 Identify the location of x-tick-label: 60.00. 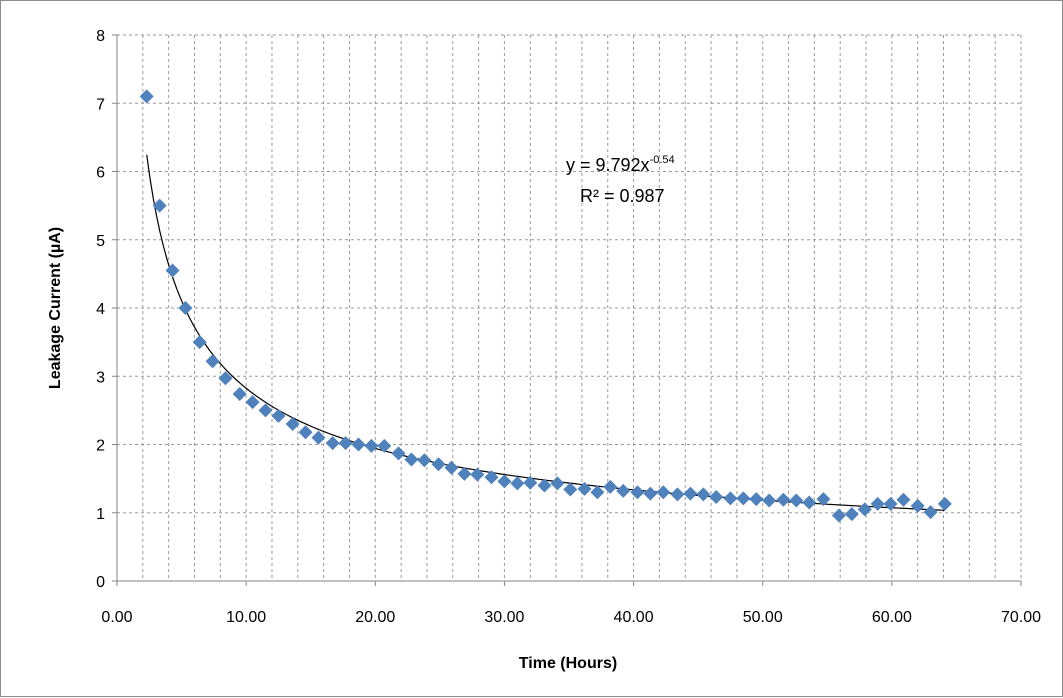
(892, 617).